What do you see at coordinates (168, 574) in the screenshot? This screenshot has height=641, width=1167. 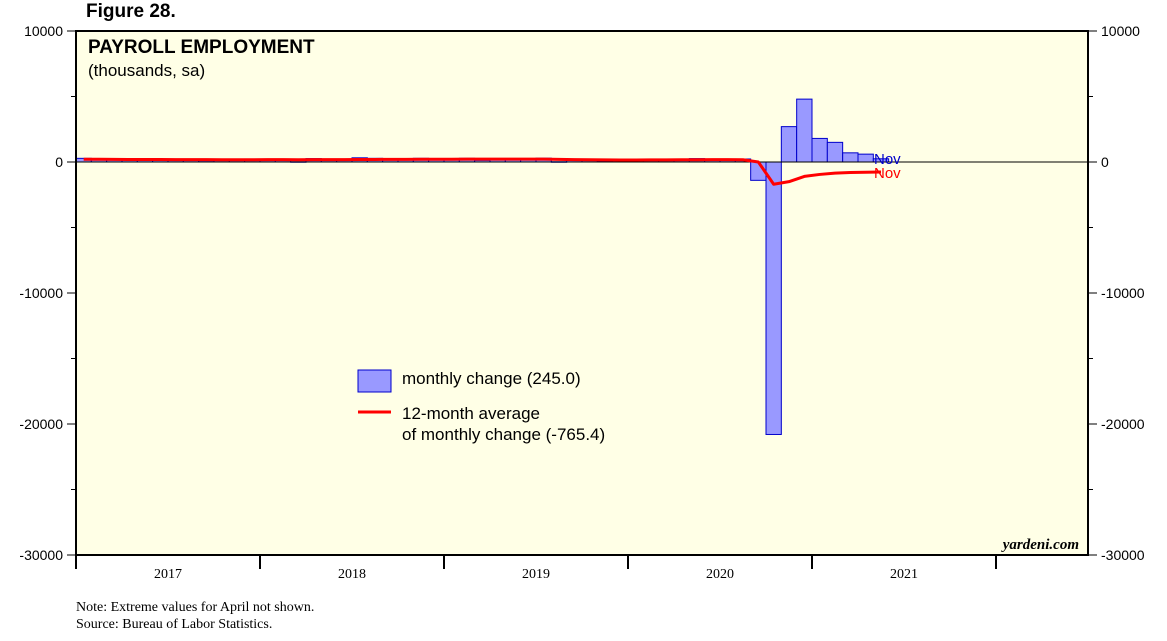 I see `x-tick-label: 2017` at bounding box center [168, 574].